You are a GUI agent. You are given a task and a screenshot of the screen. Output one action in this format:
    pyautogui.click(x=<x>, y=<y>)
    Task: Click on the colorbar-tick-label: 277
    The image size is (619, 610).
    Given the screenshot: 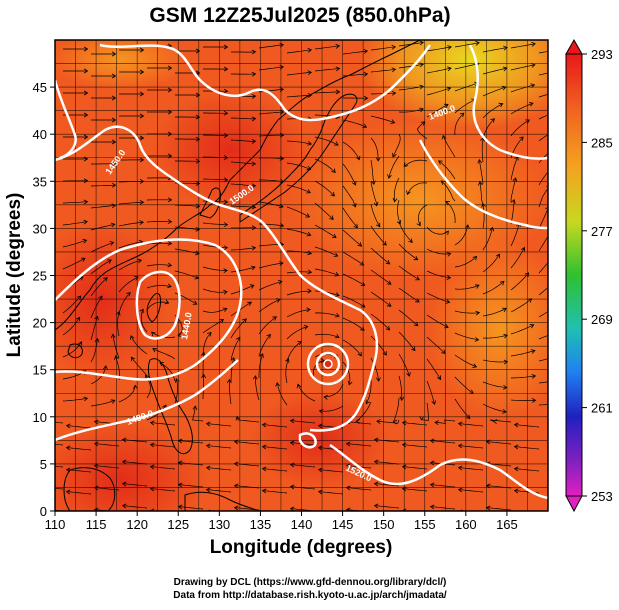 What is the action you would take?
    pyautogui.click(x=602, y=231)
    